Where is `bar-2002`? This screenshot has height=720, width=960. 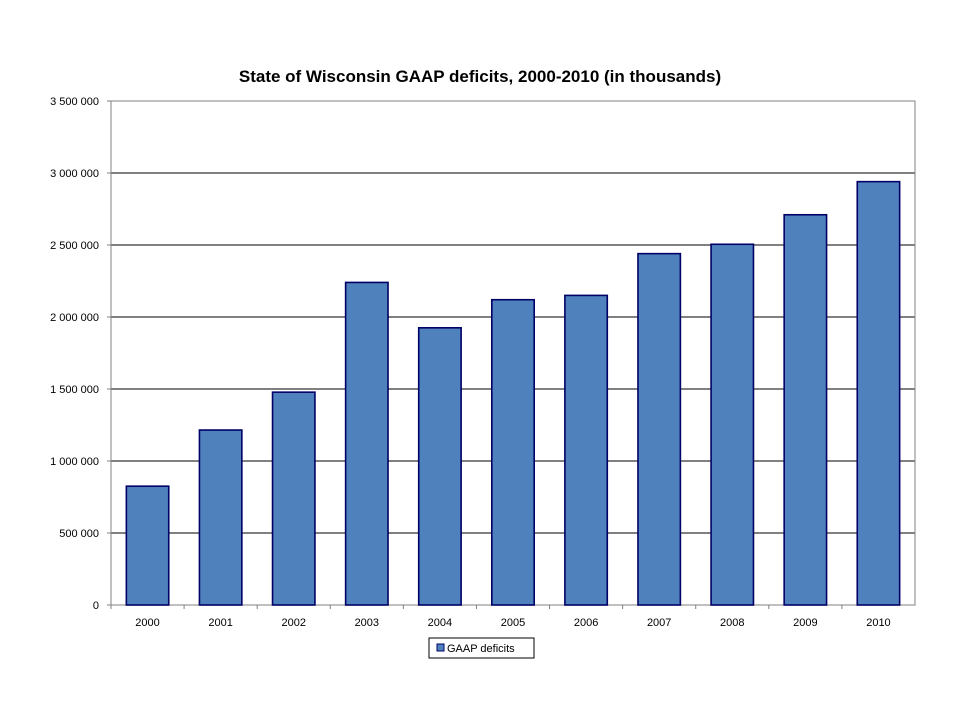 bar-2002 is located at coordinates (293, 498).